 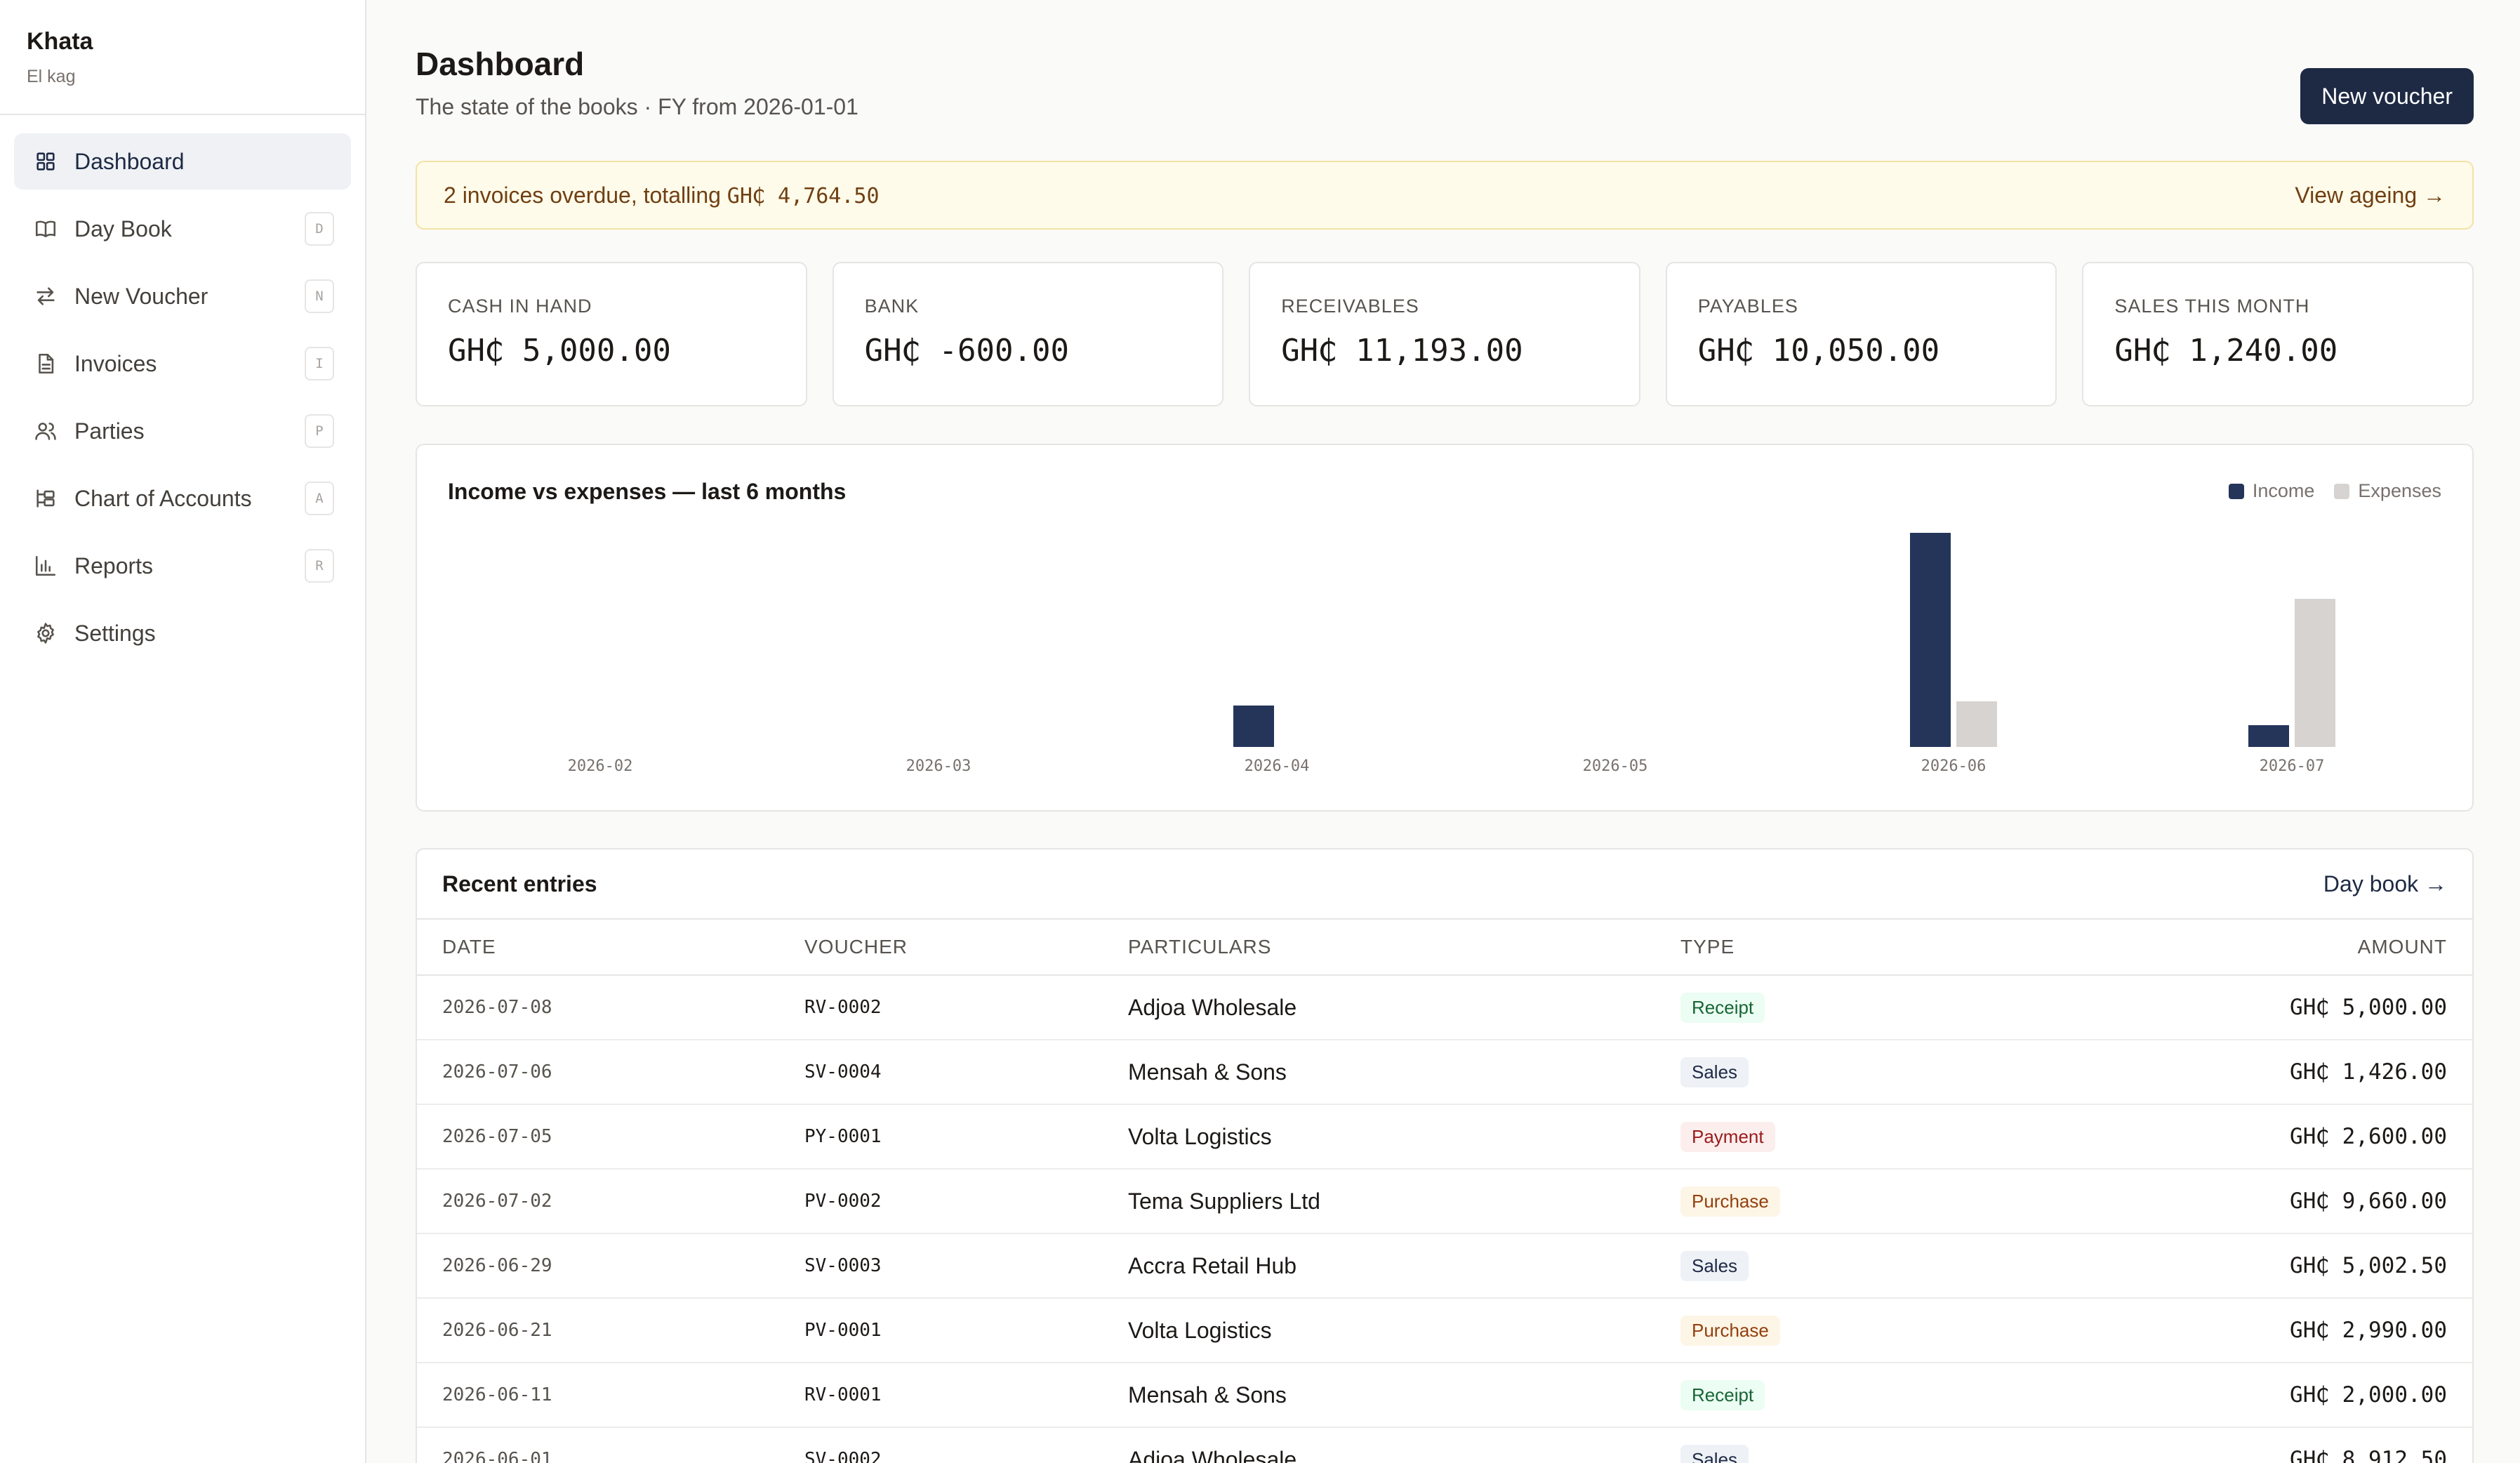 What do you see at coordinates (1444, 884) in the screenshot?
I see `recent-entries-header: Recent entries Day book →` at bounding box center [1444, 884].